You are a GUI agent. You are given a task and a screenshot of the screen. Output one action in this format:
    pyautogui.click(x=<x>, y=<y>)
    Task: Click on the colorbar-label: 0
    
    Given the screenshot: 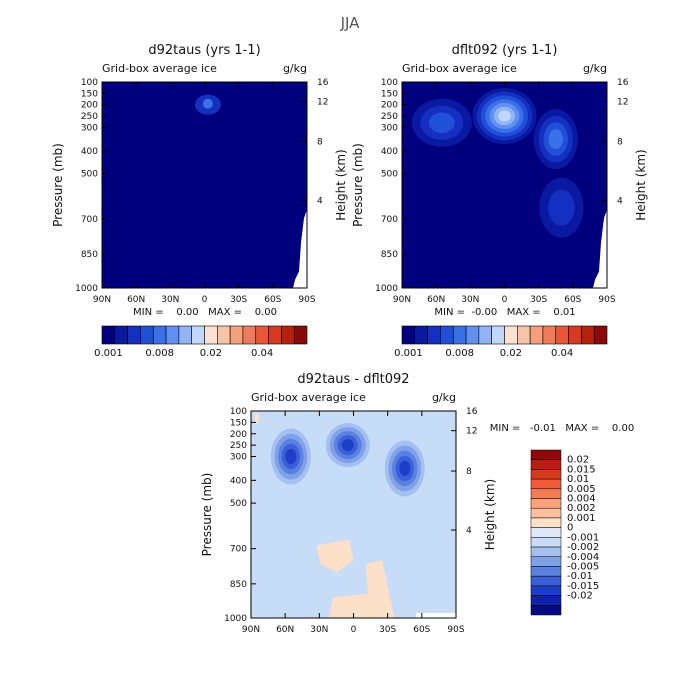 What is the action you would take?
    pyautogui.click(x=570, y=528)
    